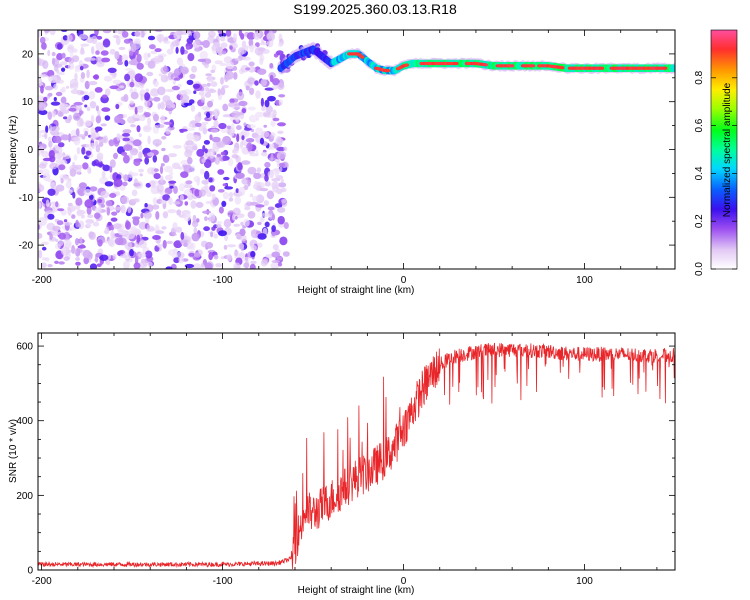  What do you see at coordinates (24, 421) in the screenshot?
I see `y-tick-label: 400` at bounding box center [24, 421].